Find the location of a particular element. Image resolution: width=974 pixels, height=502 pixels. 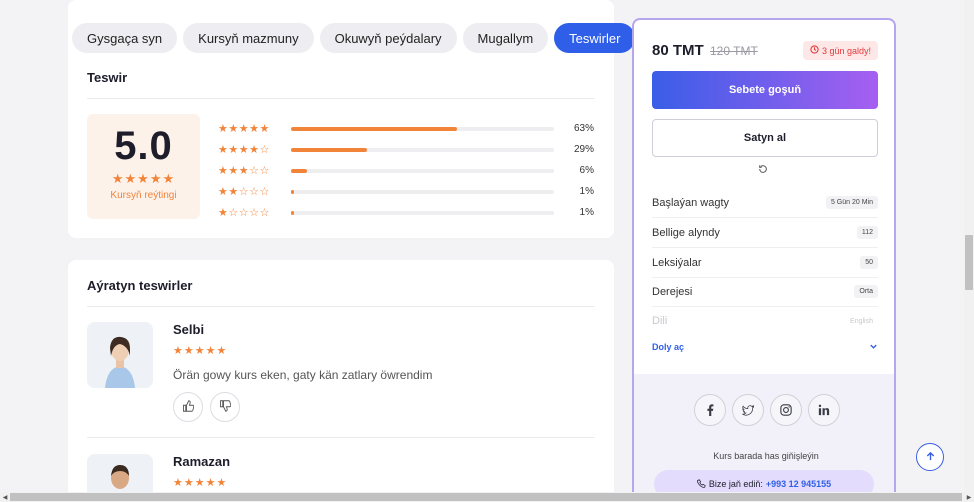

phone-icon is located at coordinates (701, 484).